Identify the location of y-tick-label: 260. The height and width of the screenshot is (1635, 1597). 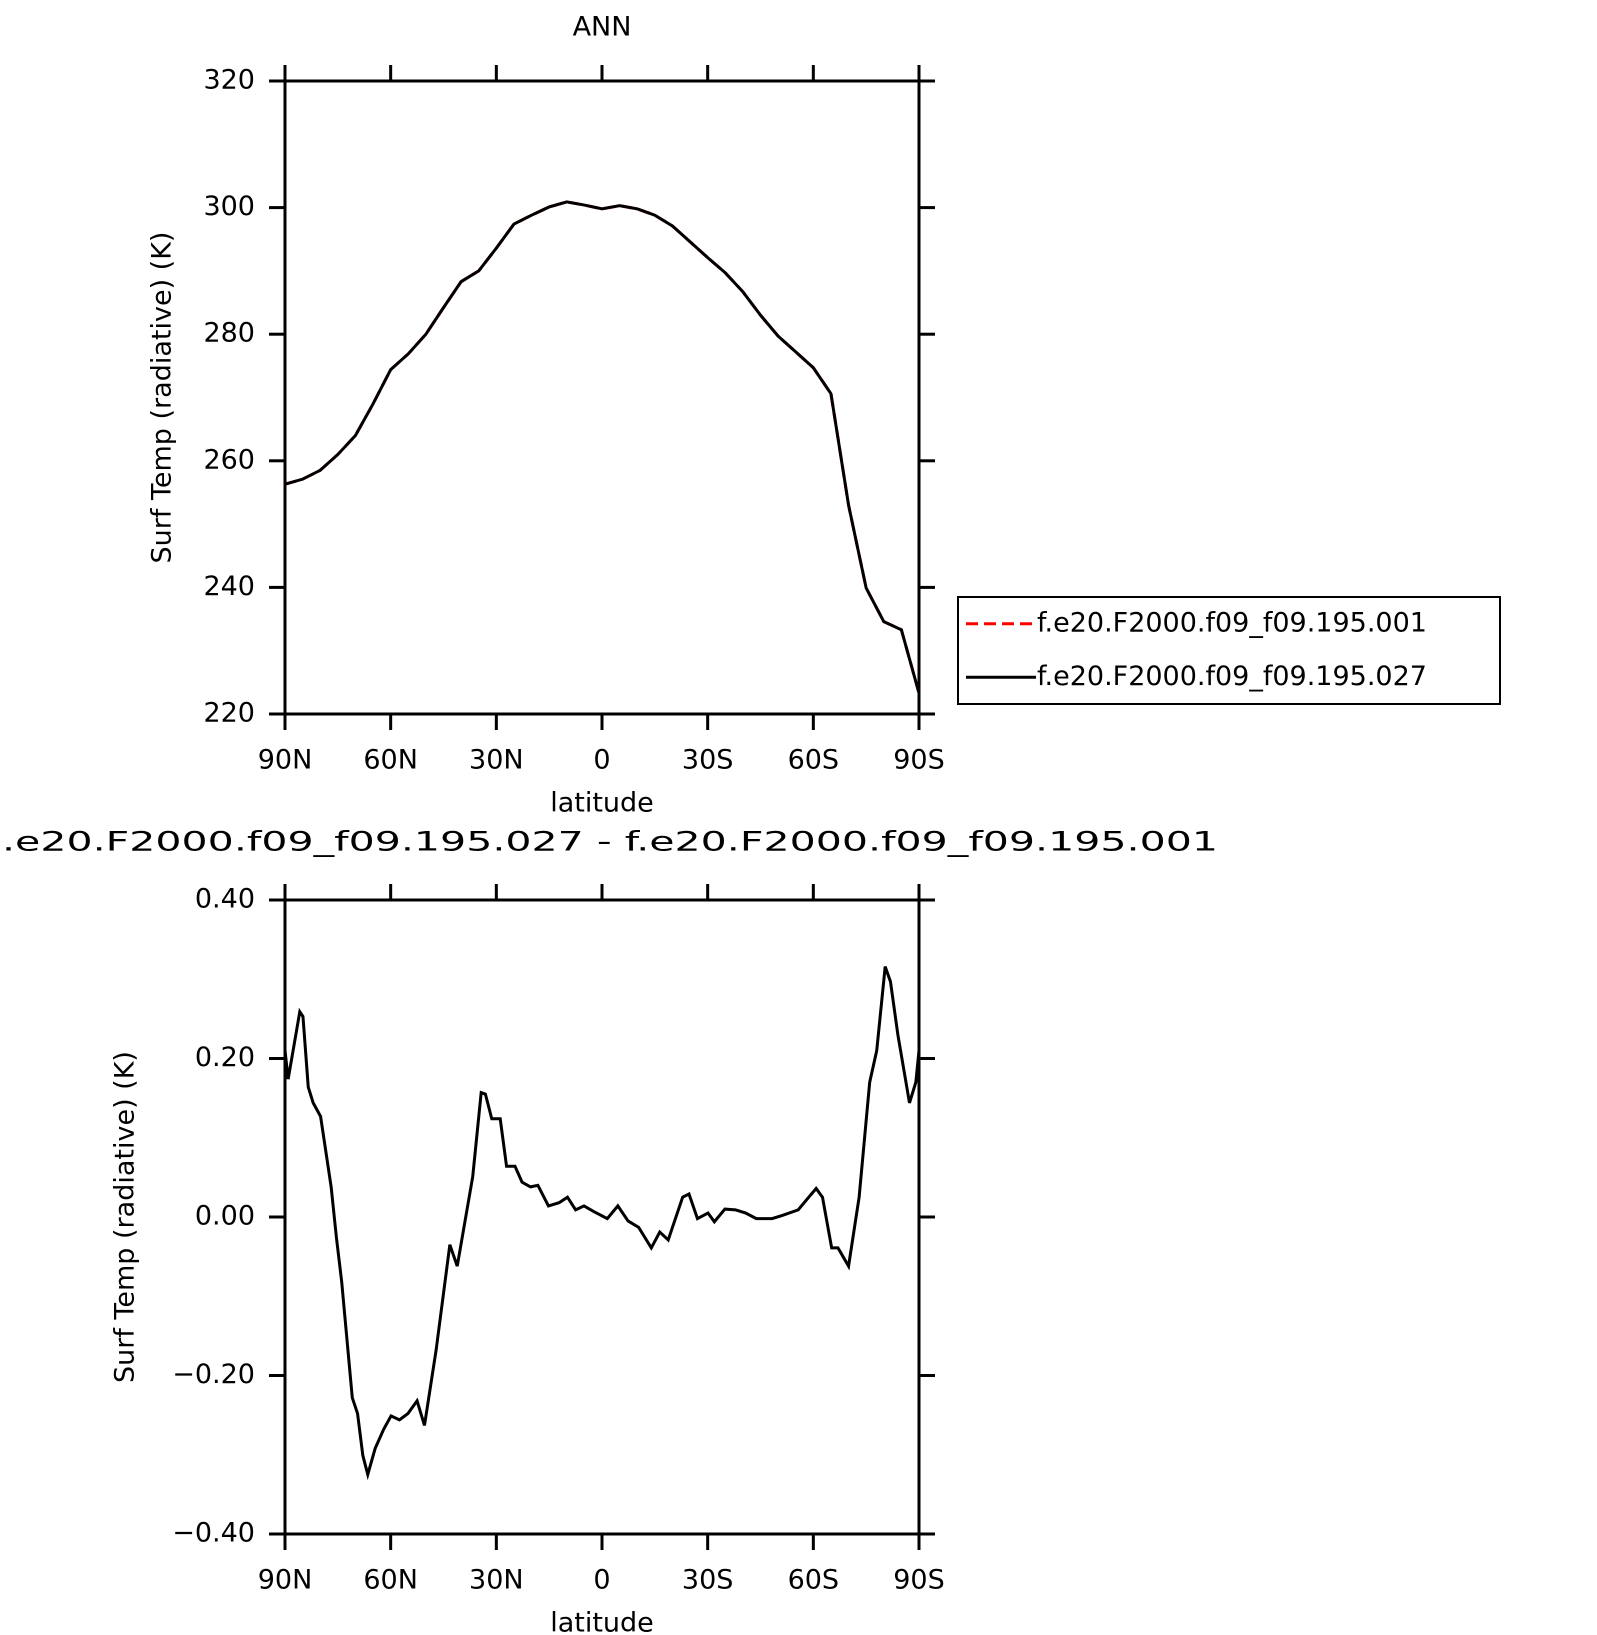
(229, 459).